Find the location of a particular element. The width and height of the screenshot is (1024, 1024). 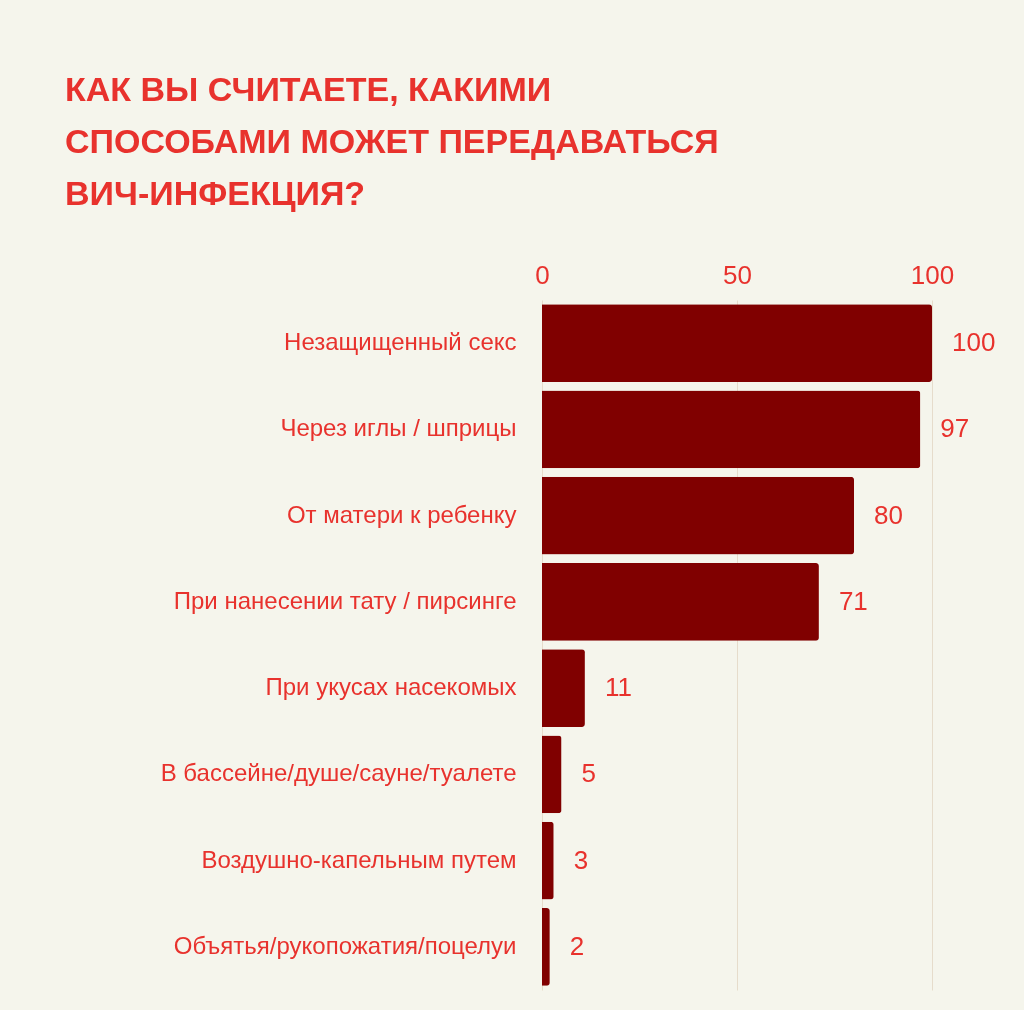

y-tick-label: Незащищенный секс is located at coordinates (400, 342).